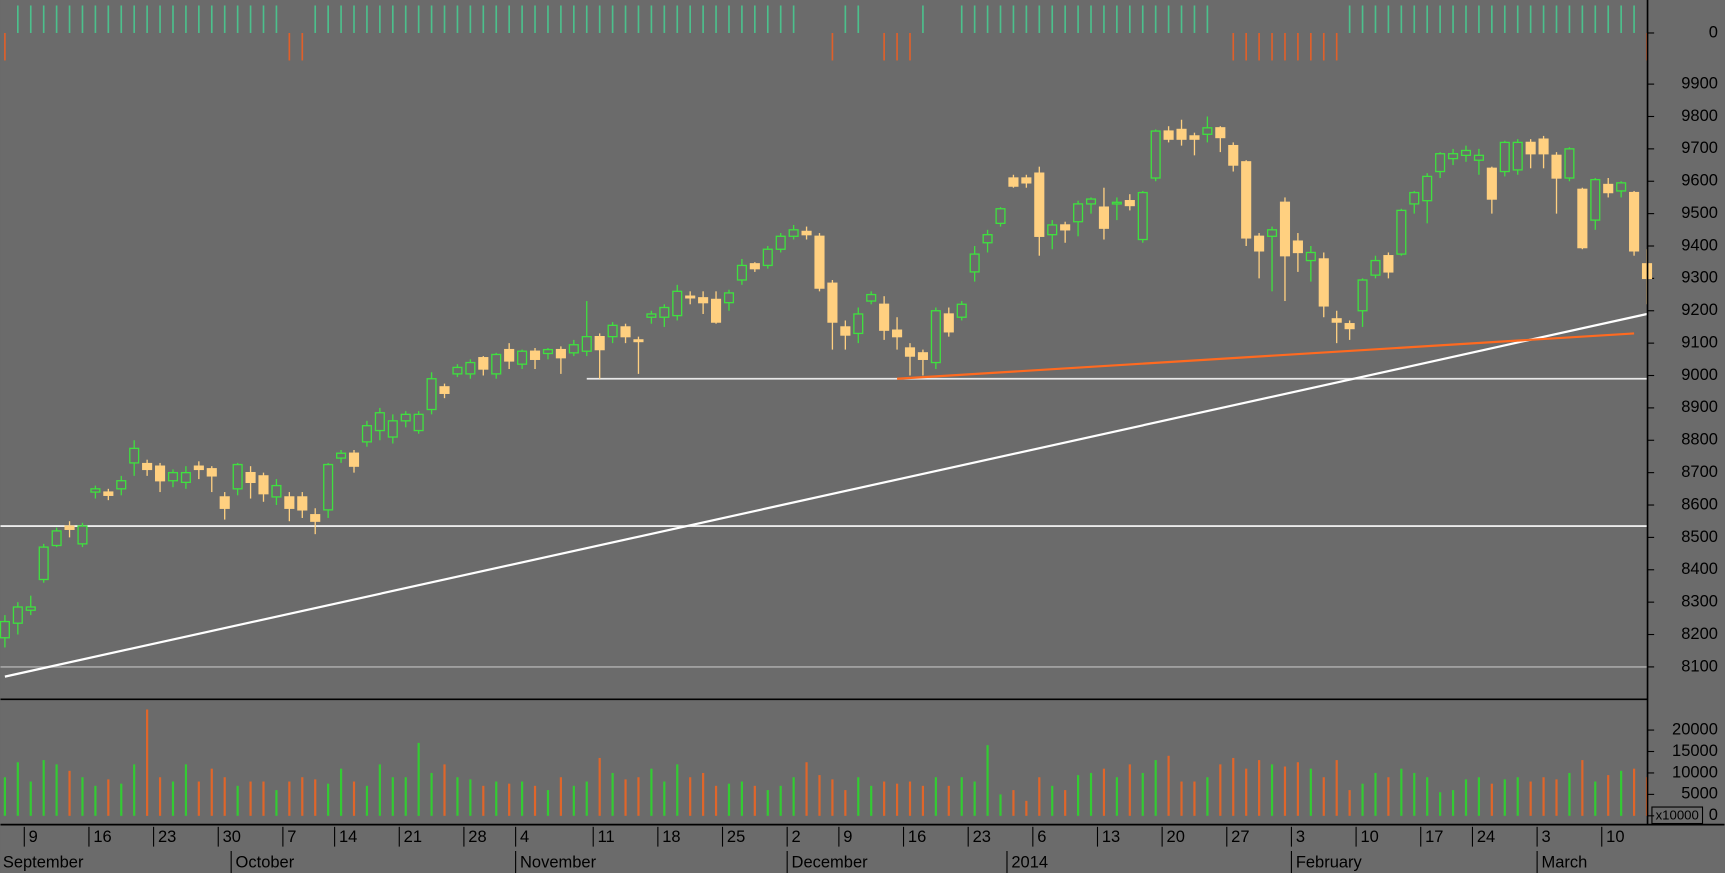  Describe the element at coordinates (1695, 772) in the screenshot. I see `y-tick-label: 10000` at that location.